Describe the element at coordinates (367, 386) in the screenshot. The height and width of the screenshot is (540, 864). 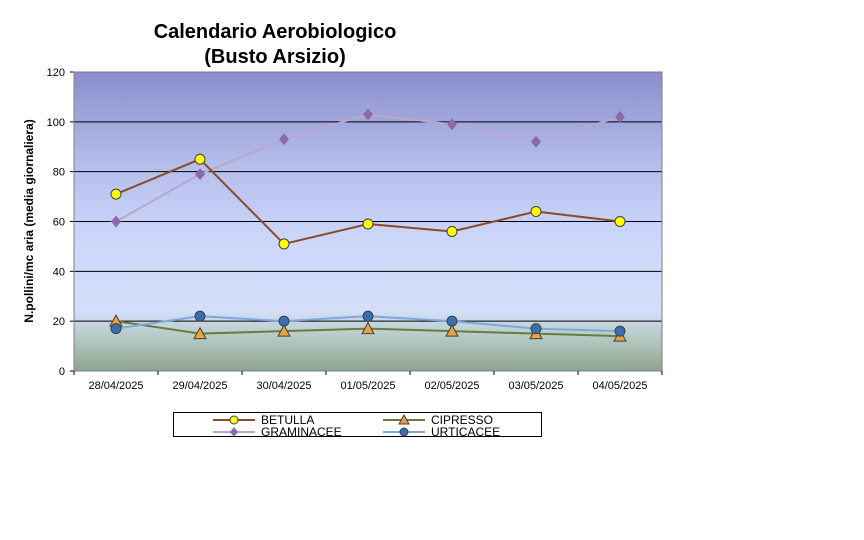
I see `x-tick-label: 01/05/2025` at that location.